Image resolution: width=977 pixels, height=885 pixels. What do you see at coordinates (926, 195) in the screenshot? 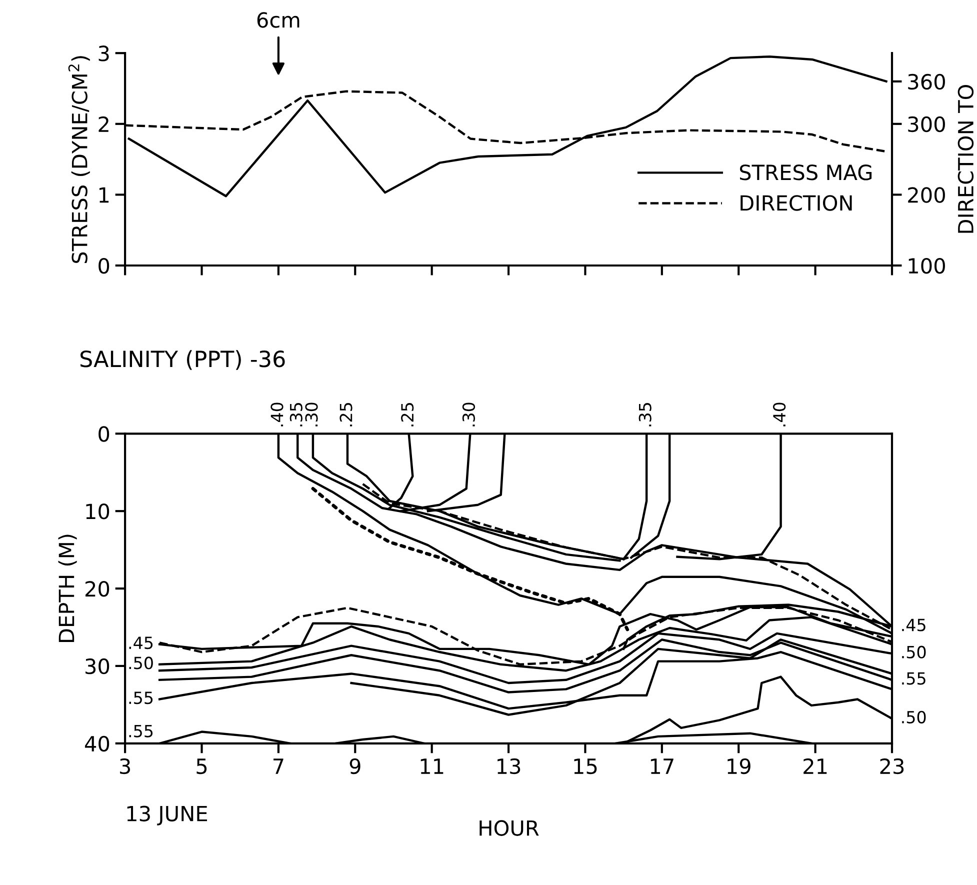
I see `y2-tick-label: 200` at bounding box center [926, 195].